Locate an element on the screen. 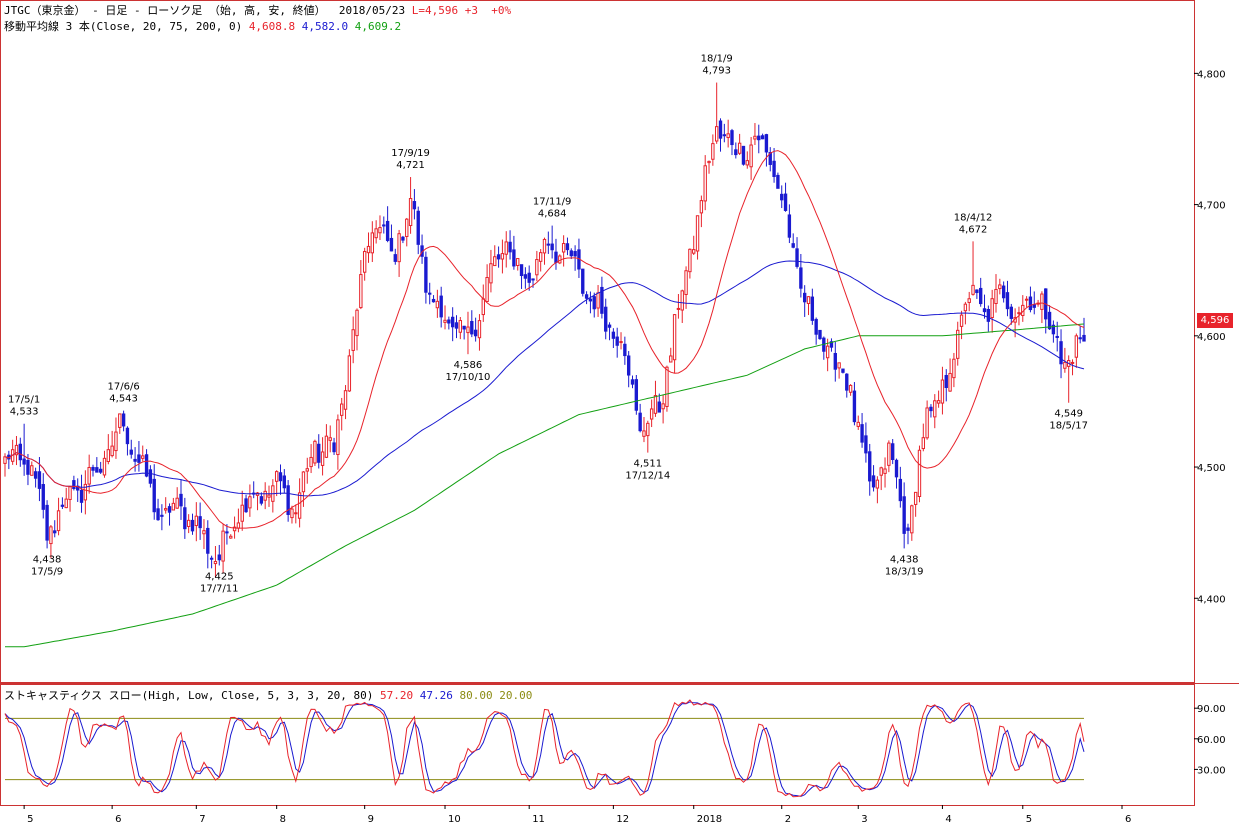  x-tick-label: 8 is located at coordinates (283, 819).